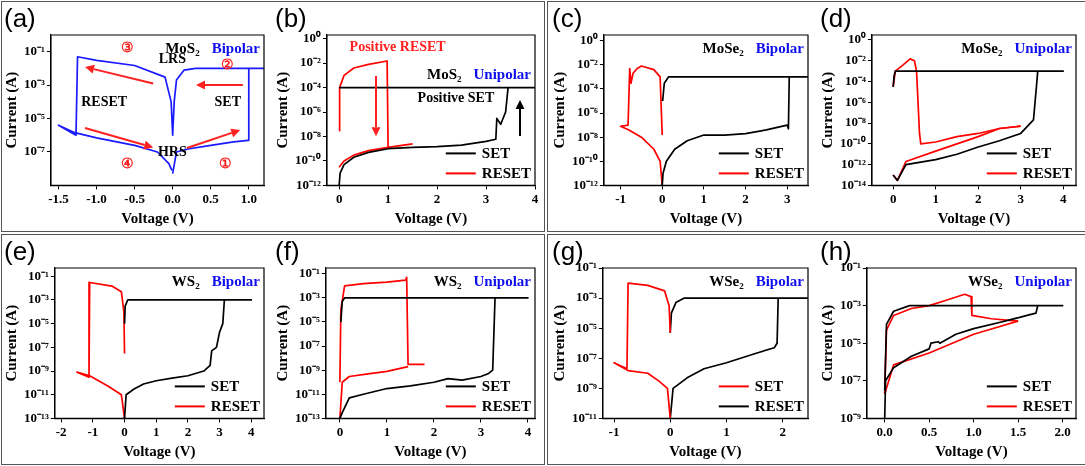 The width and height of the screenshot is (1085, 466). What do you see at coordinates (1018, 431) in the screenshot?
I see `x-tick-label: 1.5` at bounding box center [1018, 431].